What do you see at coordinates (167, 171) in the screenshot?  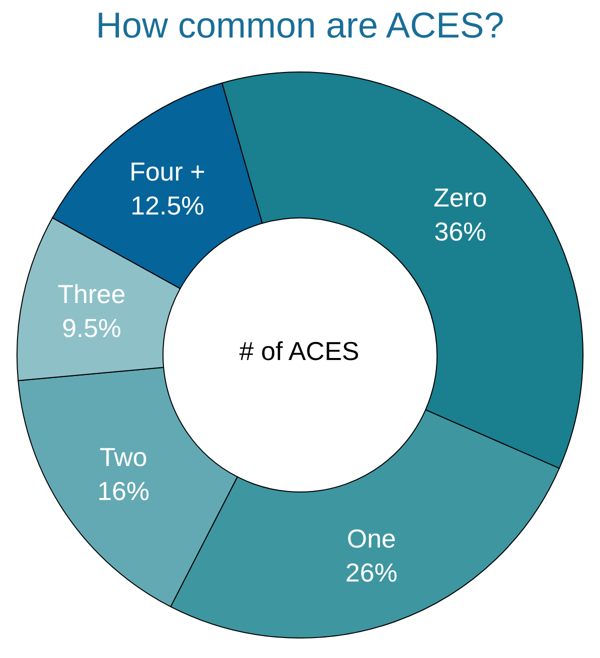 I see `slice-label: Four +` at bounding box center [167, 171].